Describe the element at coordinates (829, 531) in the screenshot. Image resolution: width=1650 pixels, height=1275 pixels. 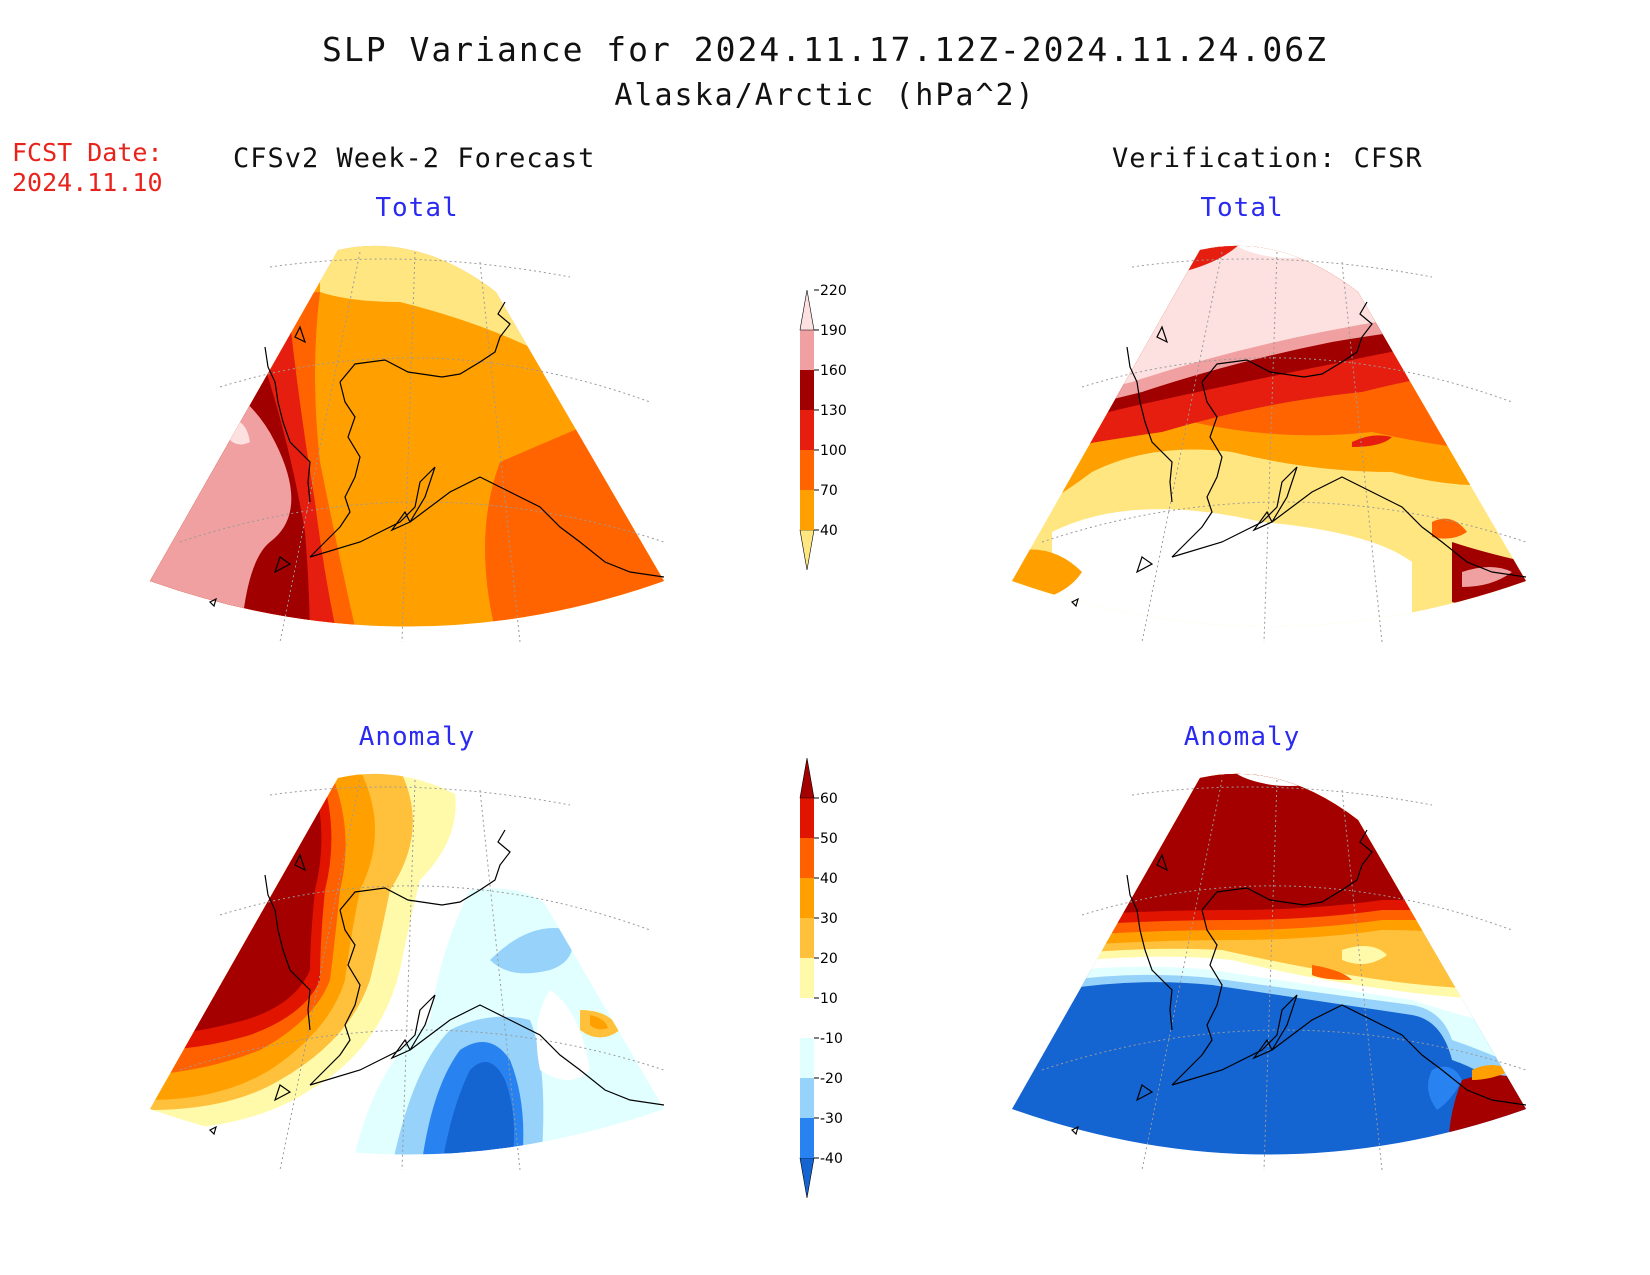
I see `total-colorbar-label: 40` at that location.